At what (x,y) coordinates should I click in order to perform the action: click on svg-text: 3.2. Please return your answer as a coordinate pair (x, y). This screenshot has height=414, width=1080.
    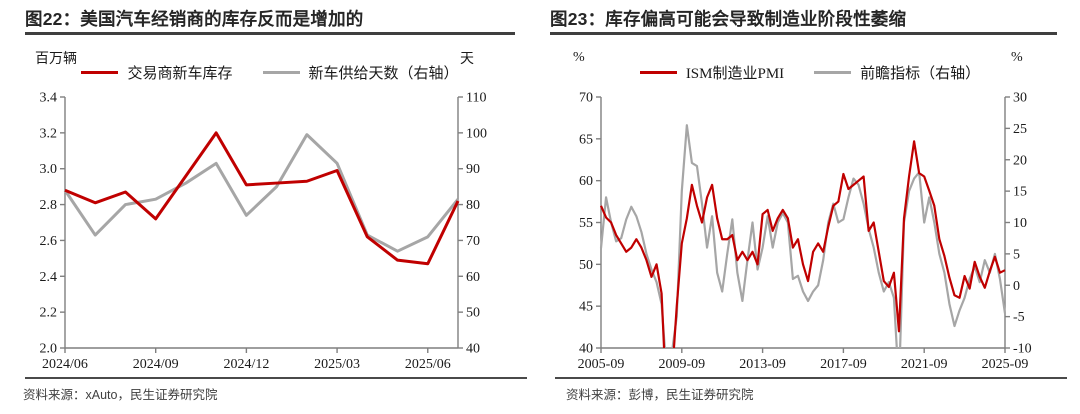
    Looking at the image, I should click on (49, 133).